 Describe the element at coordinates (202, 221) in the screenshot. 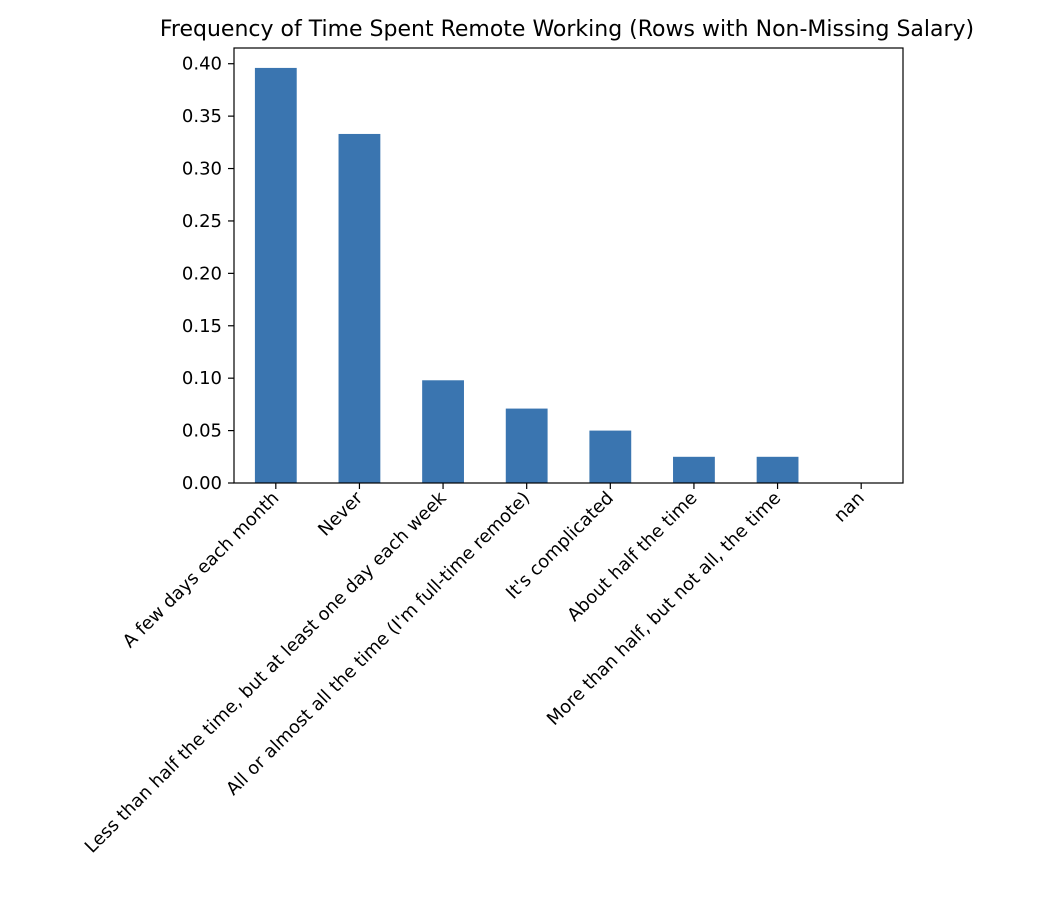

I see `y-tick-label: 0.25` at that location.